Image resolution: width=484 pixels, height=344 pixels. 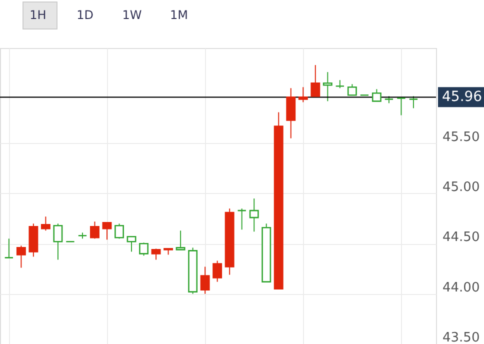 What do you see at coordinates (461, 238) in the screenshot?
I see `y-tick-label: 44.50` at bounding box center [461, 238].